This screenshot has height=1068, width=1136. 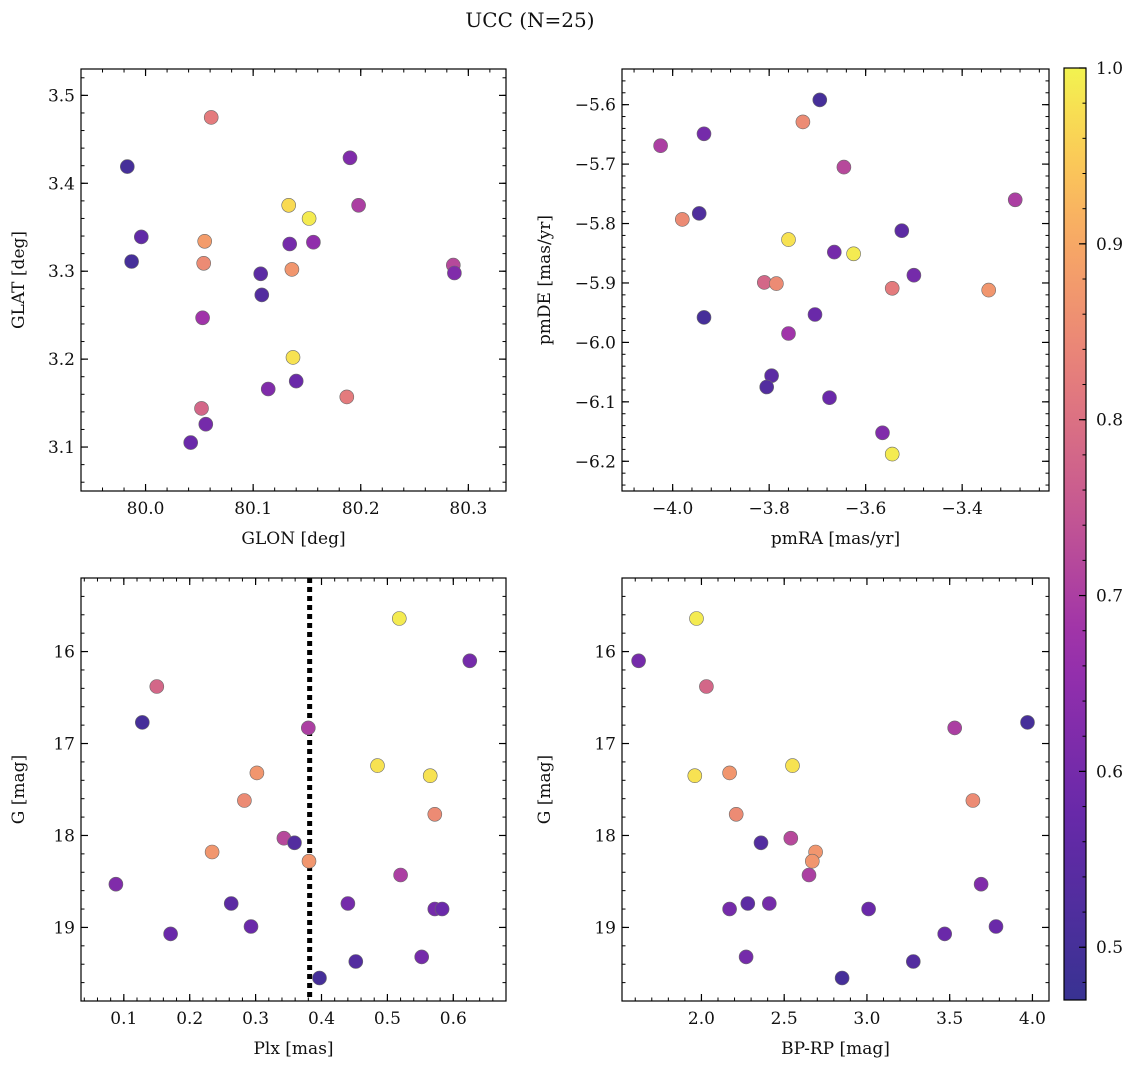 I want to click on y-axis-label: G [mag], so click(x=19, y=789).